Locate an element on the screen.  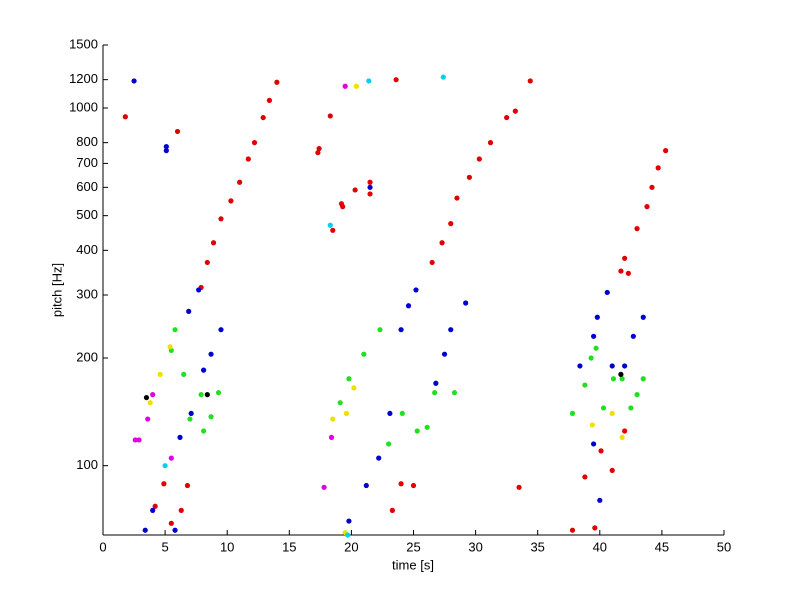
x-tick-label: 40 is located at coordinates (600, 546).